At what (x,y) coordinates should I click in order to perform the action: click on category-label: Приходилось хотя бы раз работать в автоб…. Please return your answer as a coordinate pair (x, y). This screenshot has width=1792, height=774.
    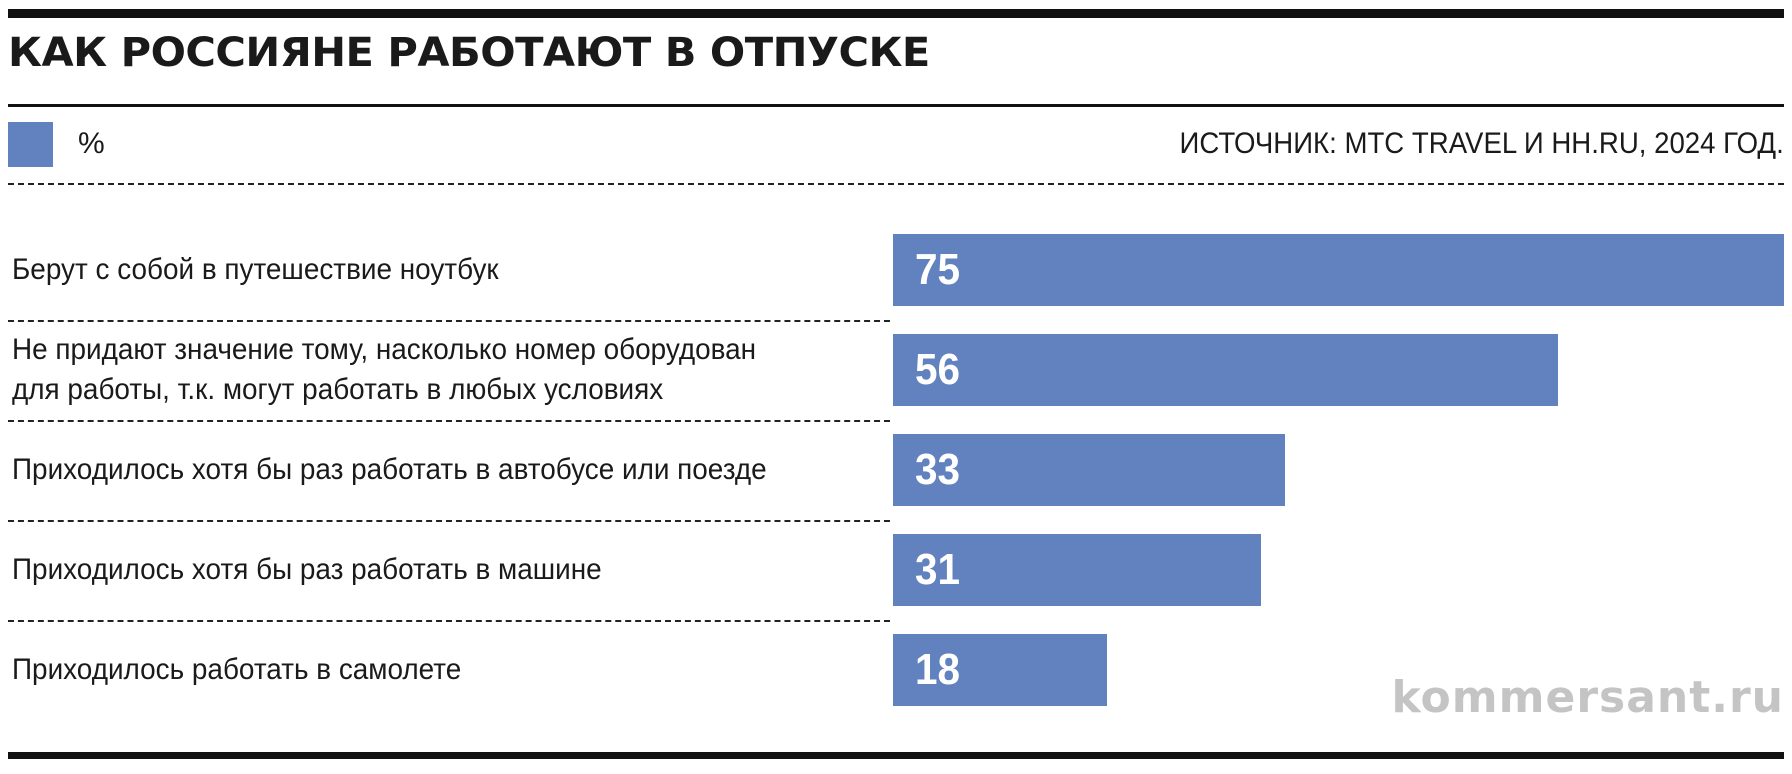
    Looking at the image, I should click on (389, 470).